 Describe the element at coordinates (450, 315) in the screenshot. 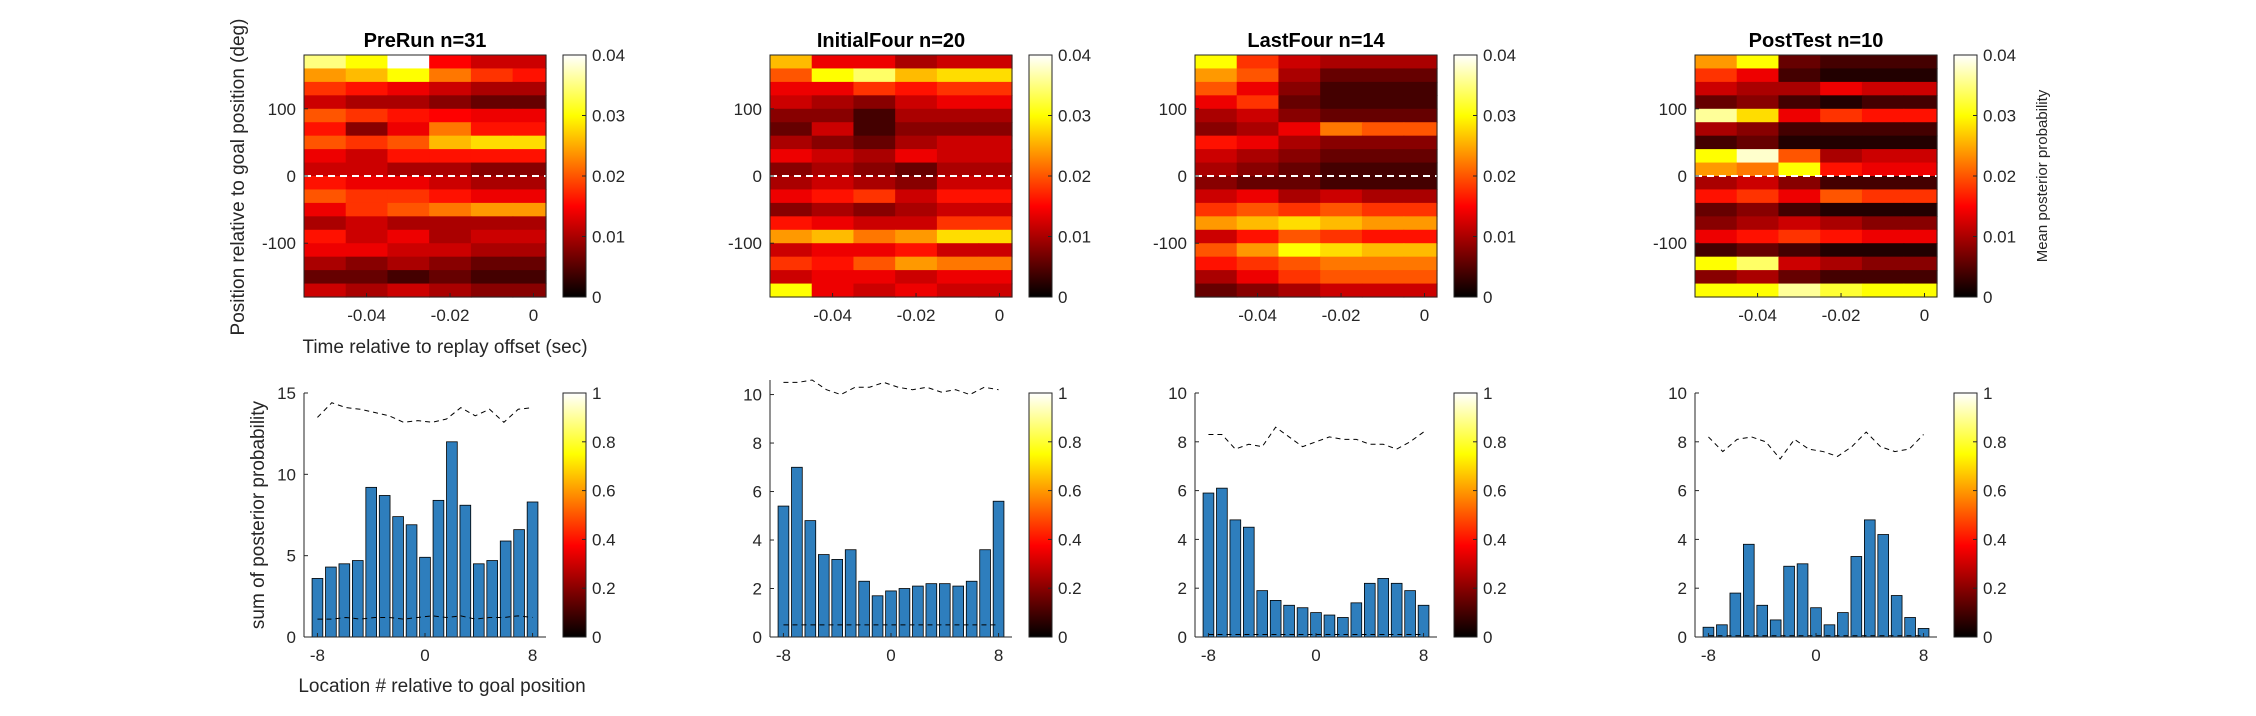

I see `x-tick-label: -0.02` at that location.